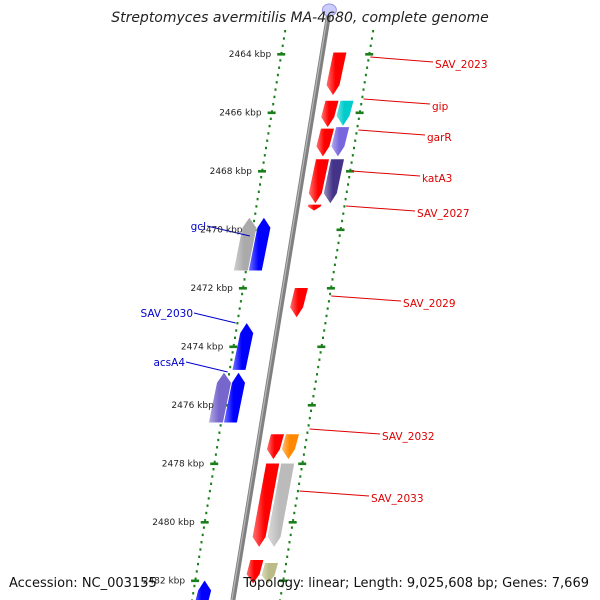  I want to click on gene-arrow-gcl, so click(245, 244).